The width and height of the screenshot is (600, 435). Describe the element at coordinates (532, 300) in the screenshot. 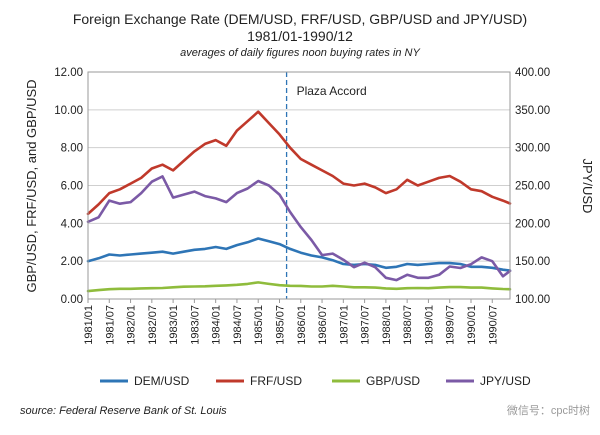

I see `y2-tick-label: 100.00` at that location.